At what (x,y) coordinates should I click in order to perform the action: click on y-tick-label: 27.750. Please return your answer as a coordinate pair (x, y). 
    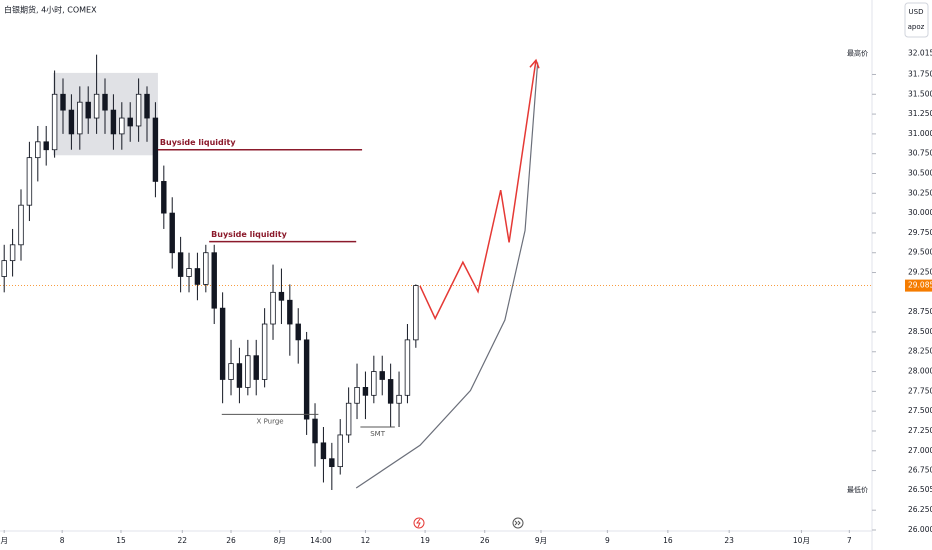
    Looking at the image, I should click on (920, 390).